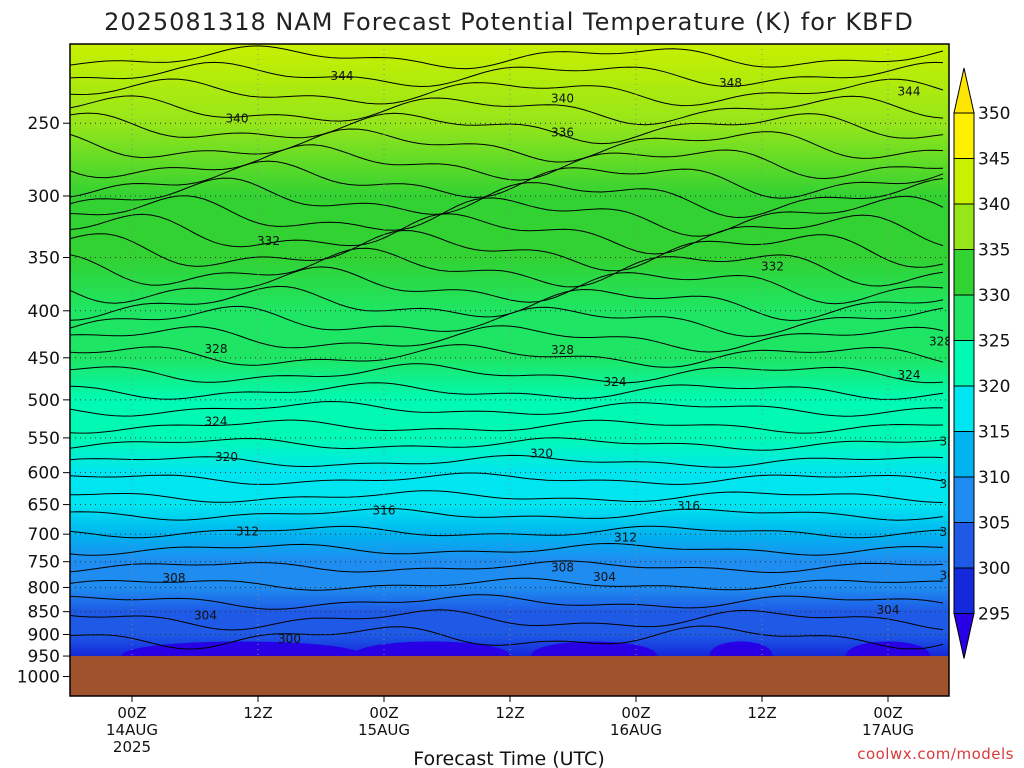 The height and width of the screenshot is (768, 1024). What do you see at coordinates (38, 678) in the screenshot?
I see `pressure-tick-label: 1000` at bounding box center [38, 678].